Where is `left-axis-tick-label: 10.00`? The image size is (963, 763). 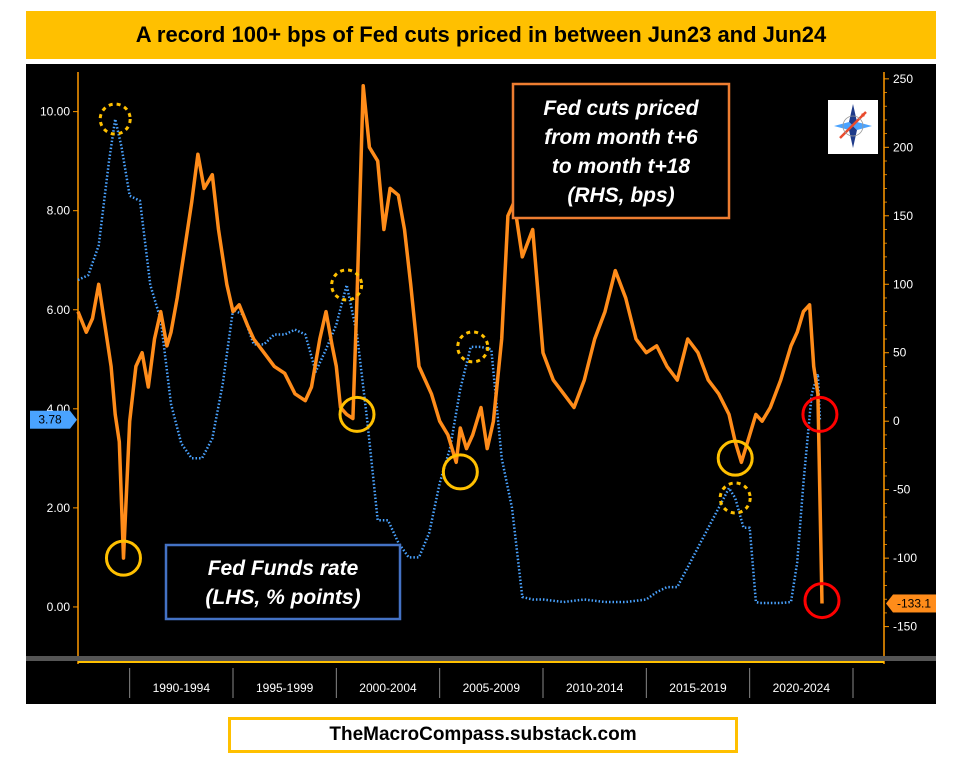 left-axis-tick-label: 10.00 is located at coordinates (55, 112).